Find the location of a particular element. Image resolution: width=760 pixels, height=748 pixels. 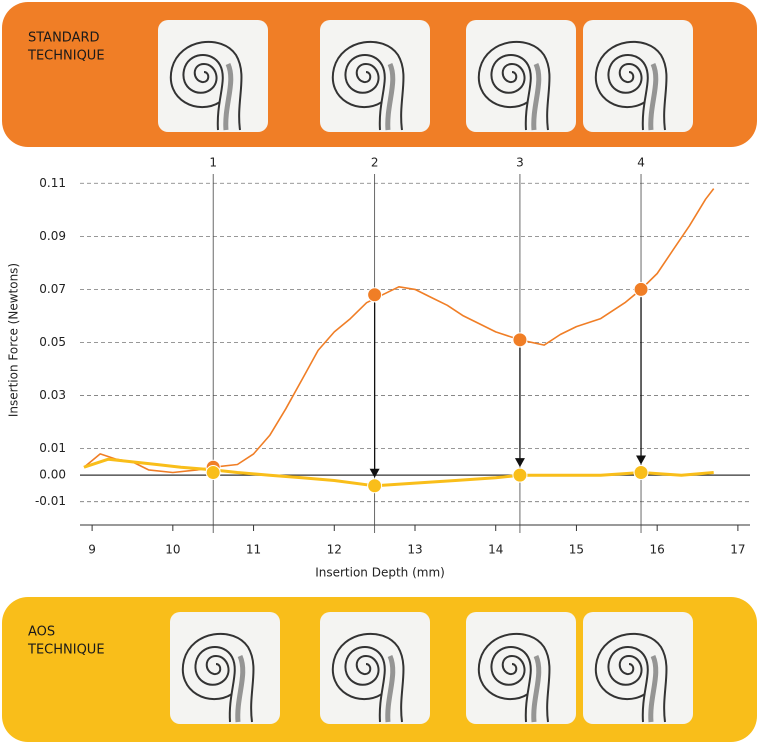

marker-label: 1 is located at coordinates (213, 163).